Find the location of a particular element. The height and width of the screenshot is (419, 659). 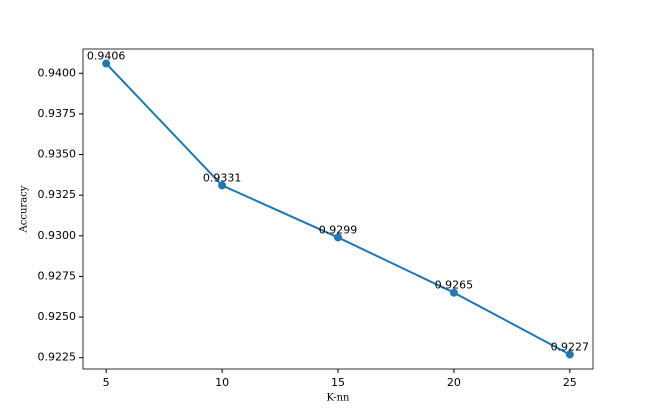

data-label: 0.9265 is located at coordinates (454, 285).